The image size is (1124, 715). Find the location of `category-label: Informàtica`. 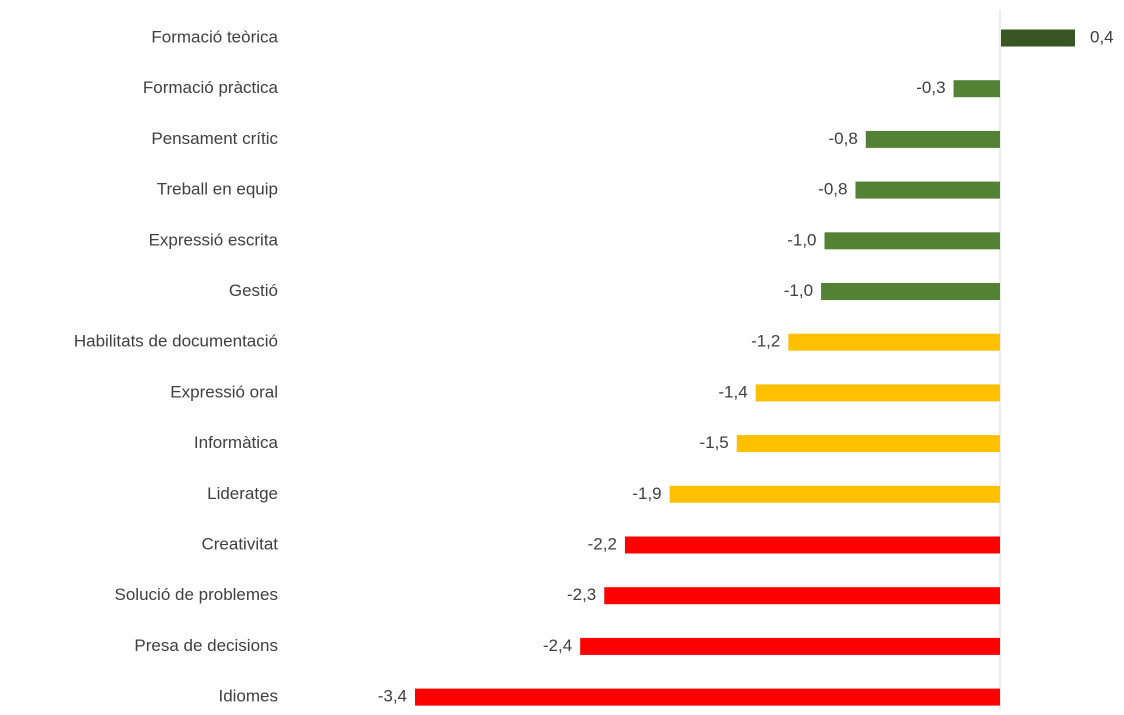

category-label: Informàtica is located at coordinates (236, 442).